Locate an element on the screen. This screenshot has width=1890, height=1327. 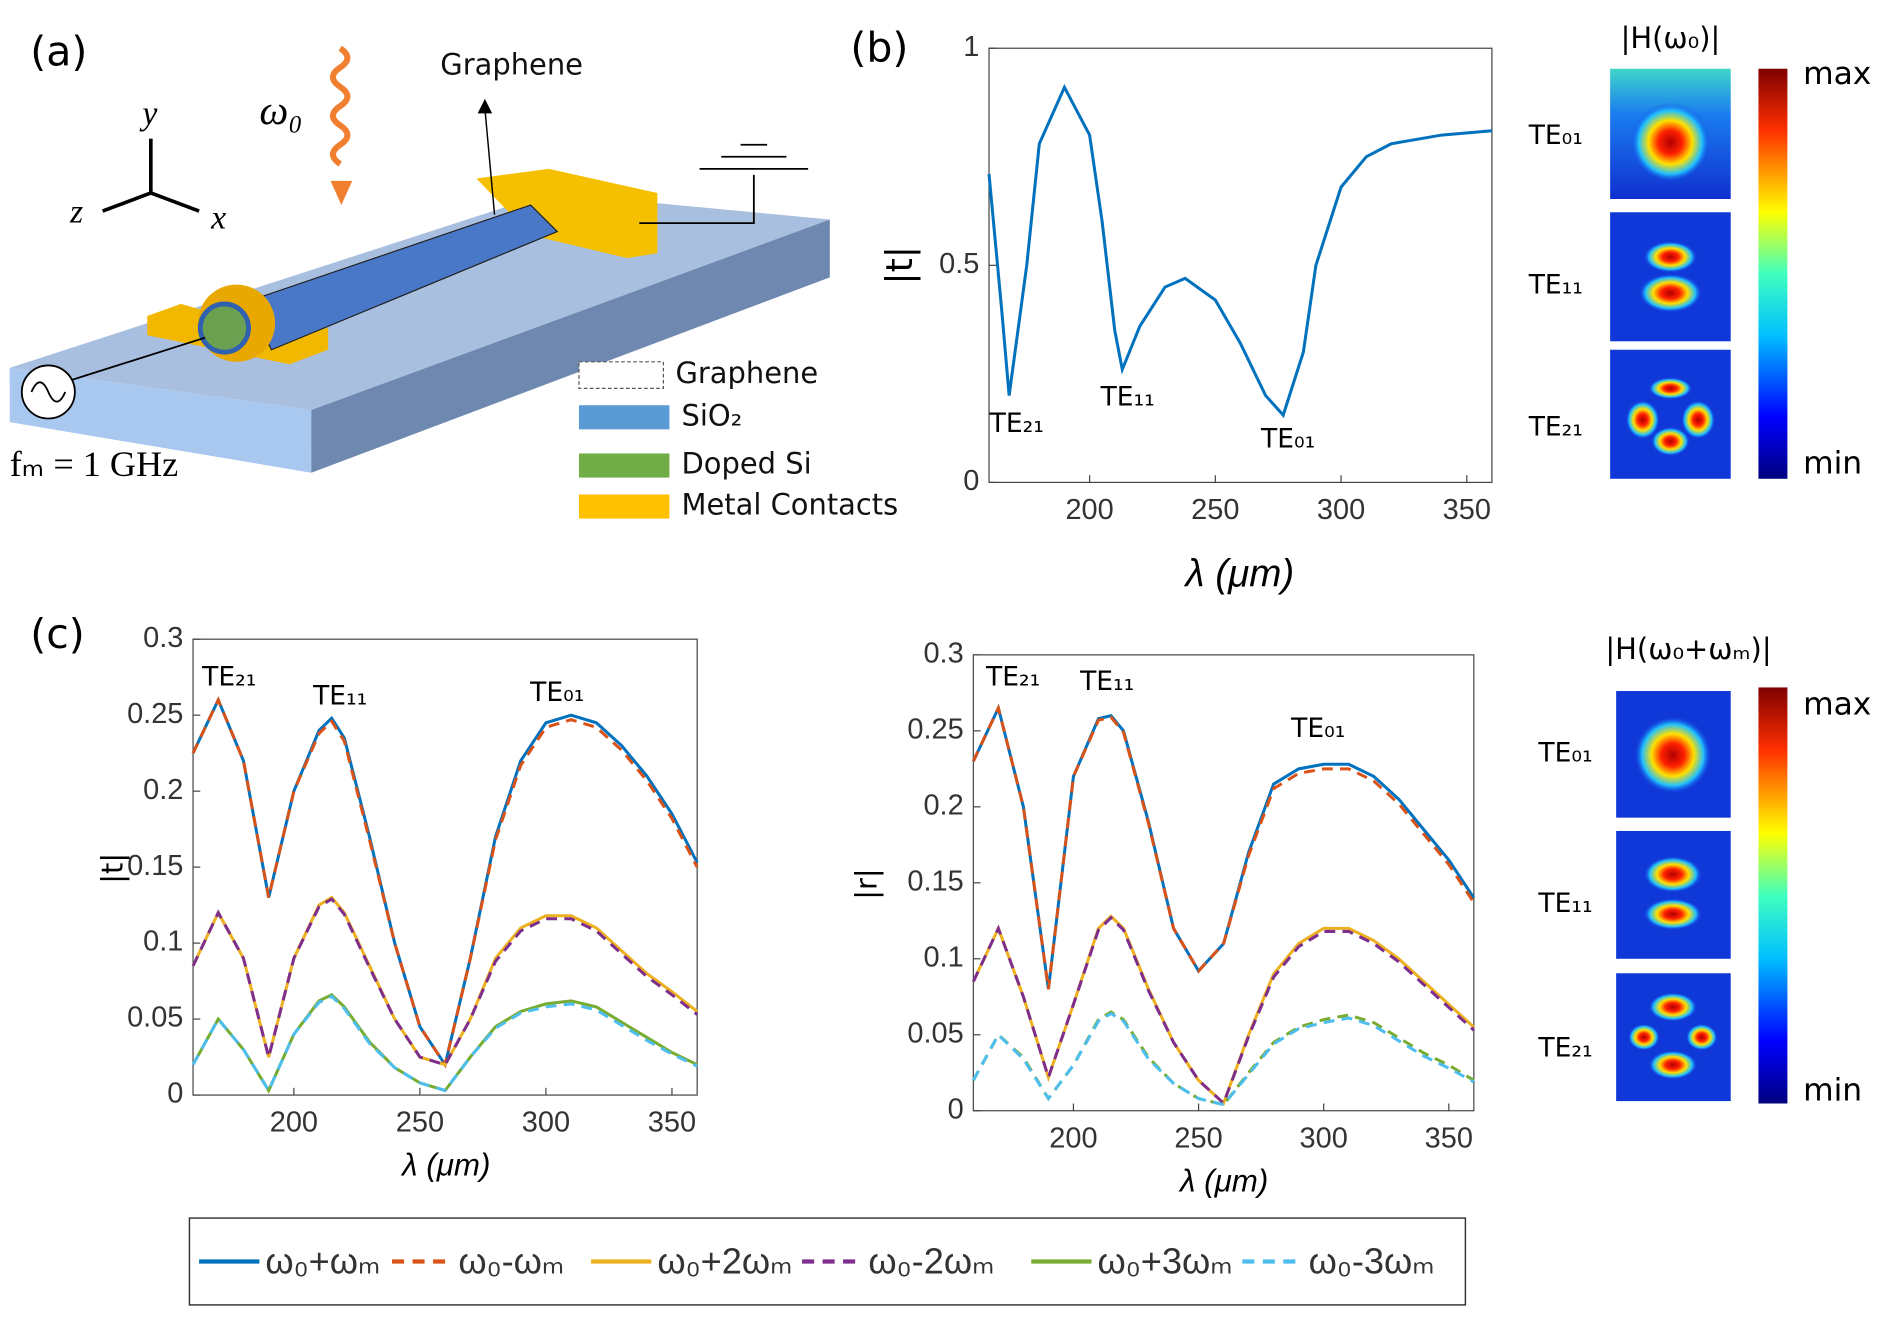
colorbar-min: min is located at coordinates (1832, 463).